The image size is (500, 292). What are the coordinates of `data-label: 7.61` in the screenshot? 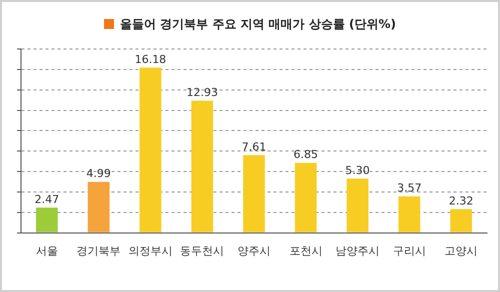 It's located at (254, 147).